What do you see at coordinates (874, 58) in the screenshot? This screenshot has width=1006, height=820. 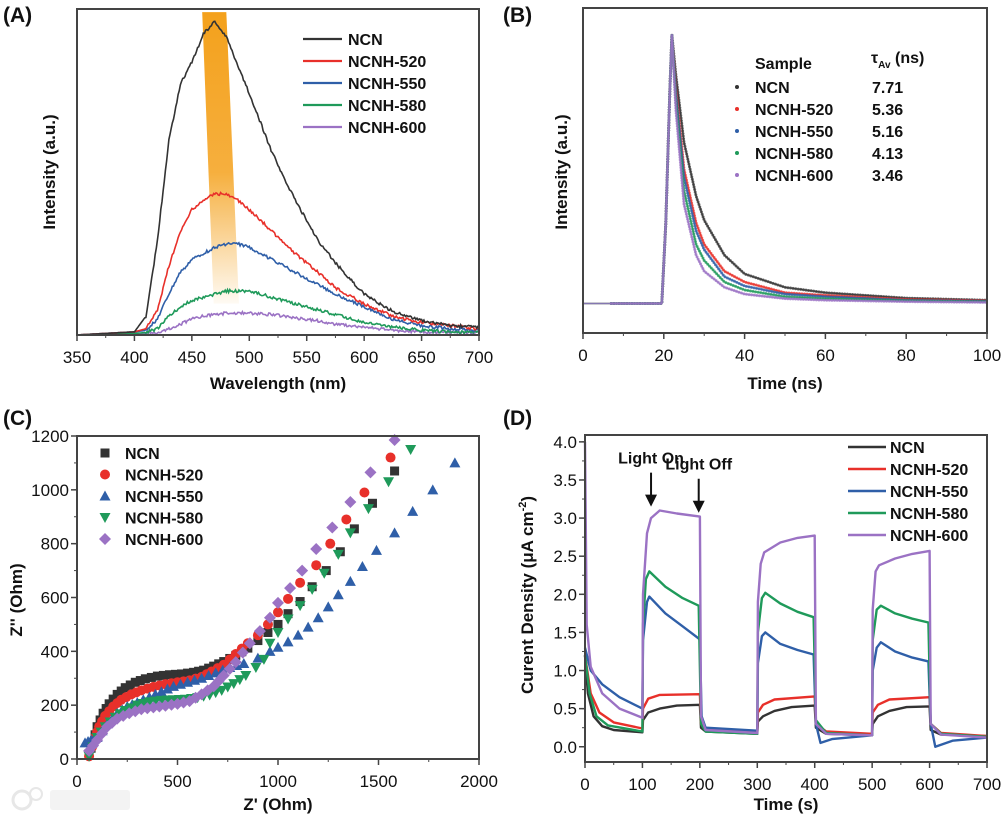 I see `tau-symbol: τ` at bounding box center [874, 58].